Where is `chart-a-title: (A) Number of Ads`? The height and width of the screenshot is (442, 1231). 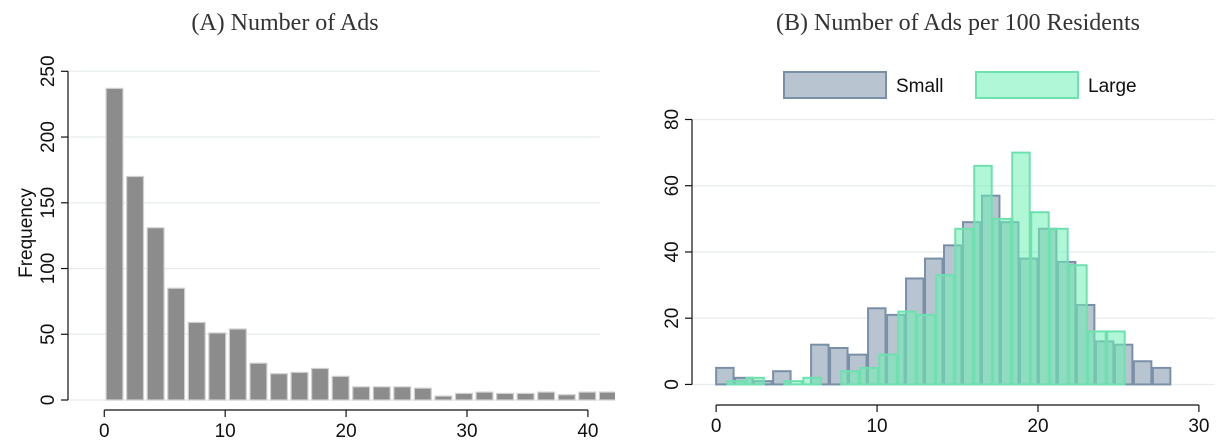 chart-a-title: (A) Number of Ads is located at coordinates (284, 23).